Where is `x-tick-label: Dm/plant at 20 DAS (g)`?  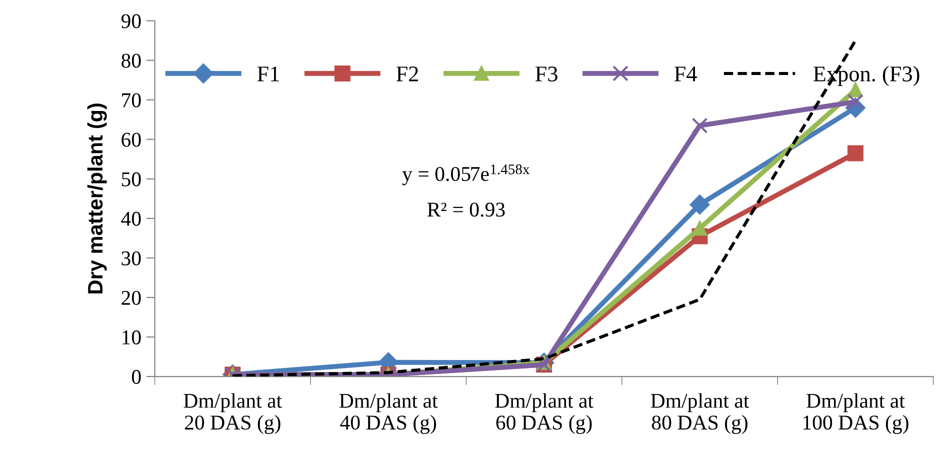 x-tick-label: Dm/plant at 20 DAS (g) is located at coordinates (233, 413).